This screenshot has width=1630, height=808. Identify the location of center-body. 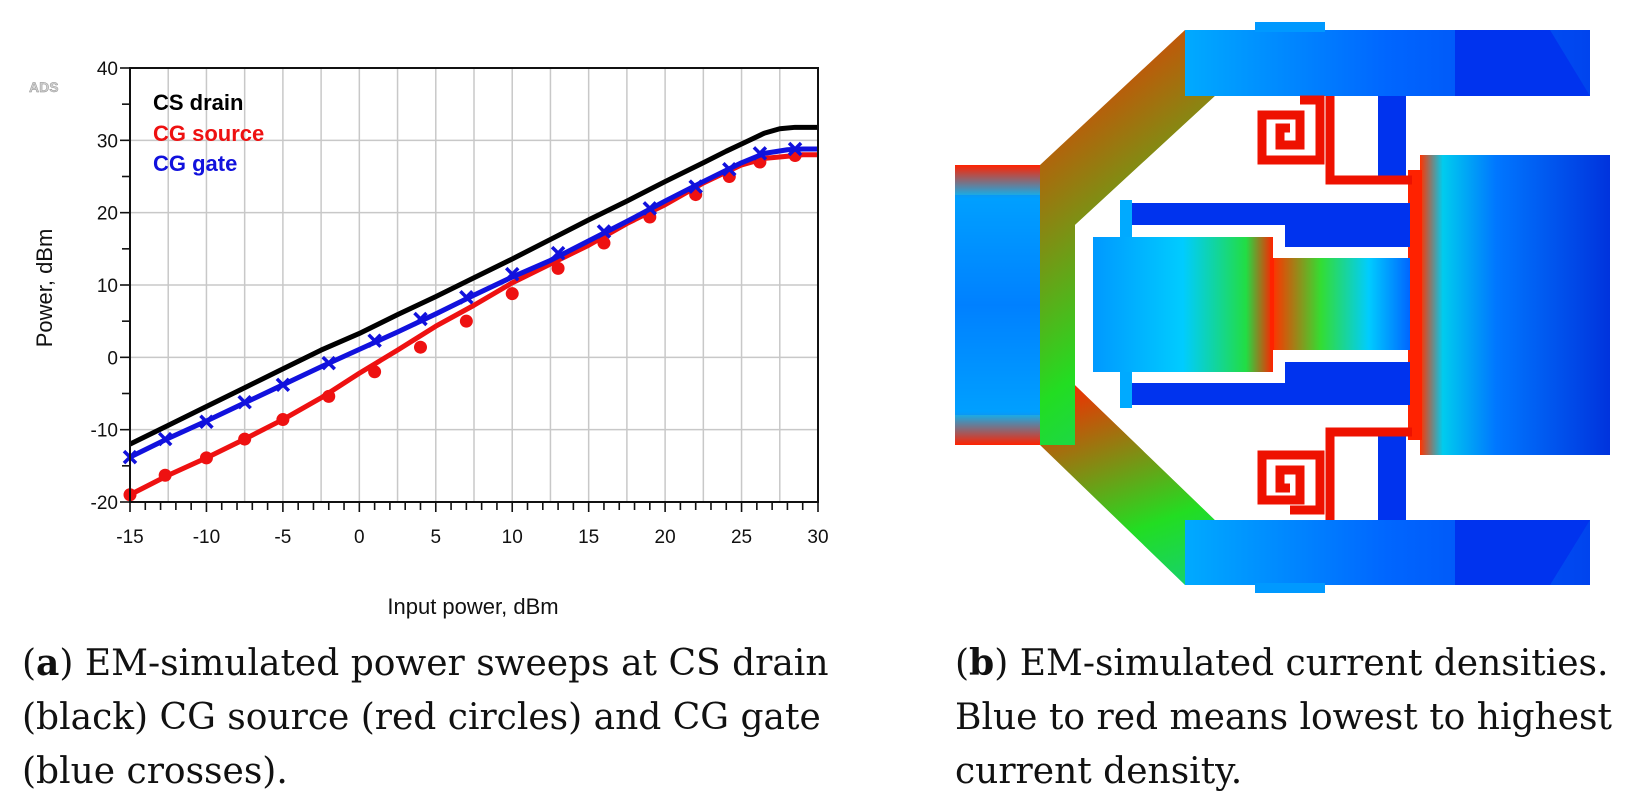
(1183, 304).